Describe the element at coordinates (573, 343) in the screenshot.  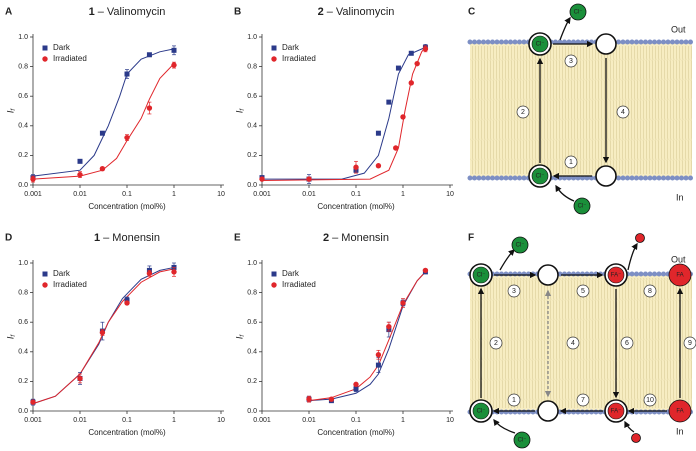
I see `step-number: 4` at that location.